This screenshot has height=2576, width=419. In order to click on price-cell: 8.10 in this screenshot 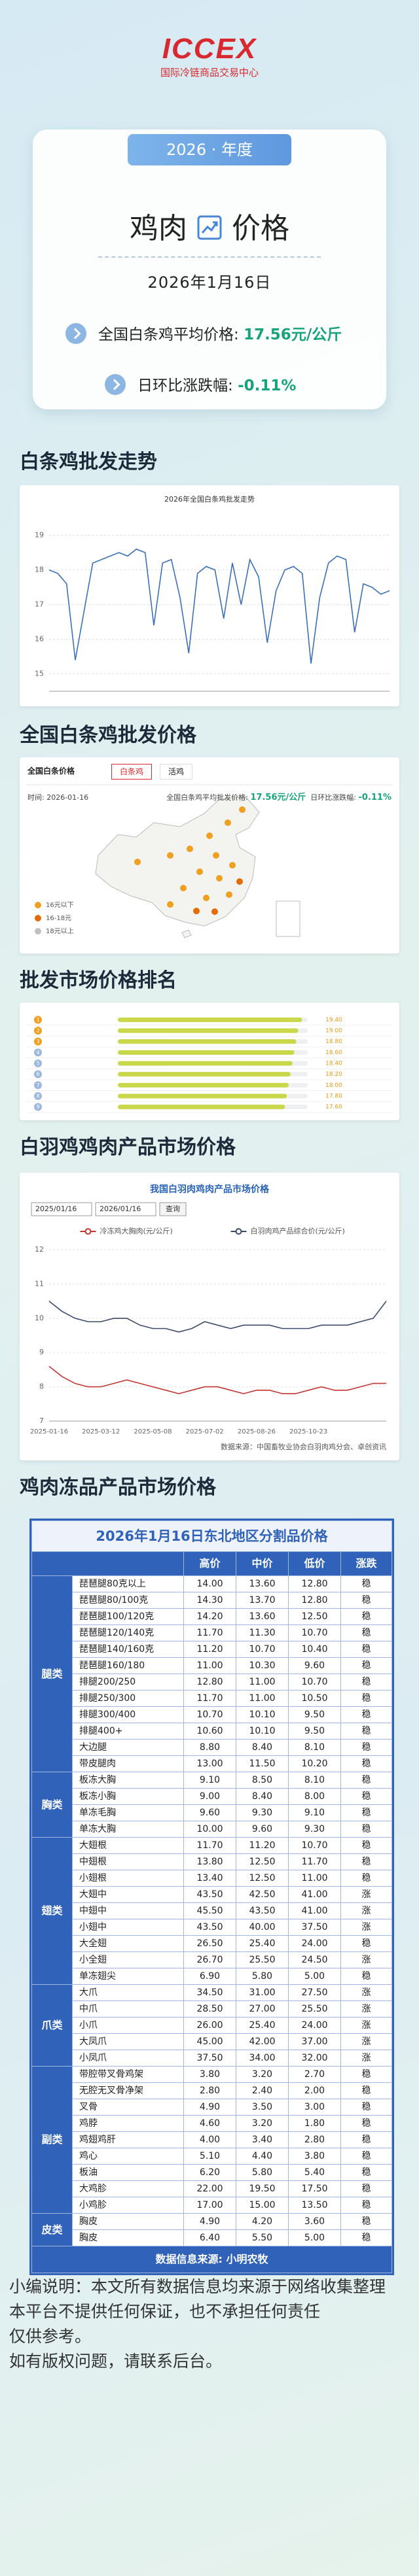, I will do `click(314, 1748)`.